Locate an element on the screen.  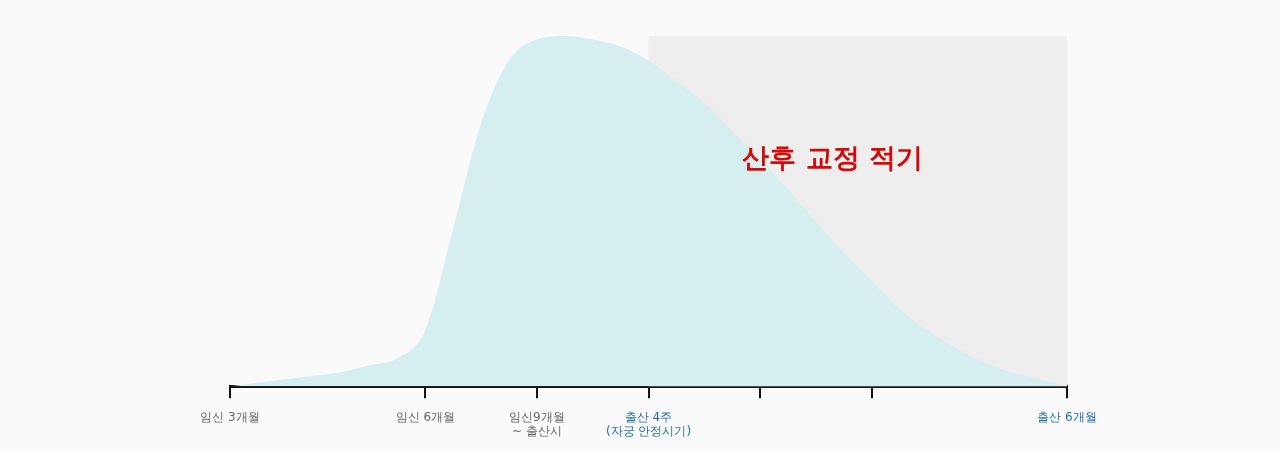
x-tick-label: 임신 3개월 is located at coordinates (230, 416).